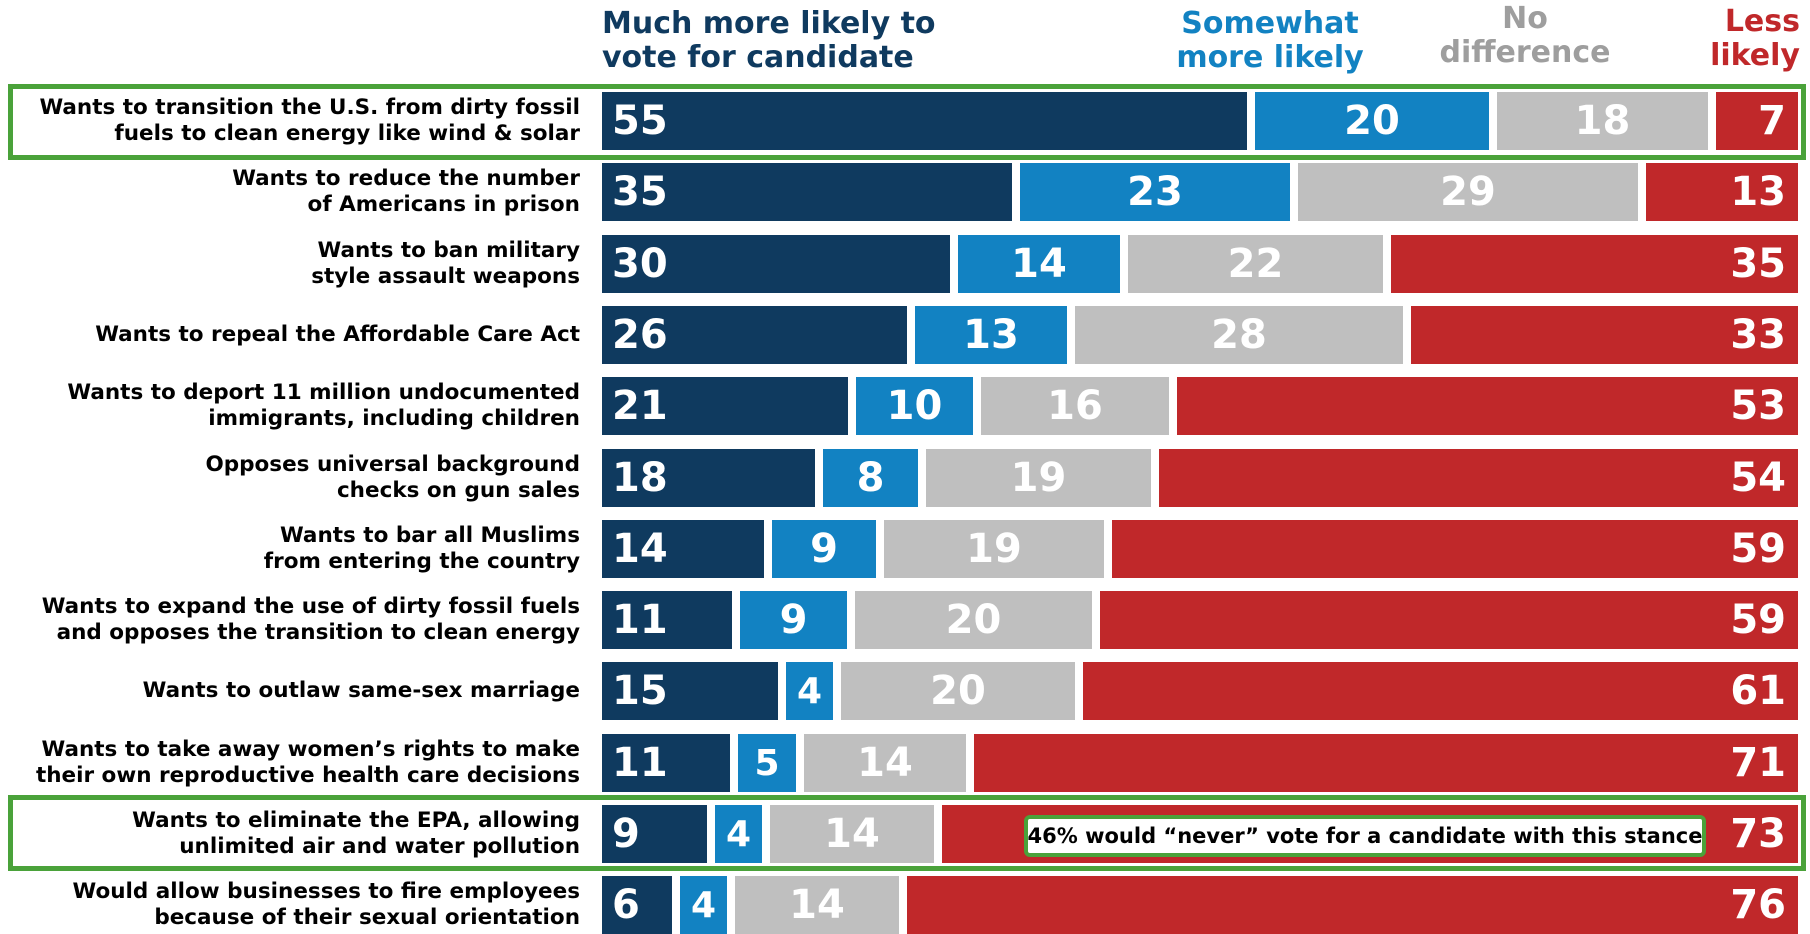 Image resolution: width=1810 pixels, height=934 pixels. I want to click on category-label-line: checks on gun sales, so click(458, 490).